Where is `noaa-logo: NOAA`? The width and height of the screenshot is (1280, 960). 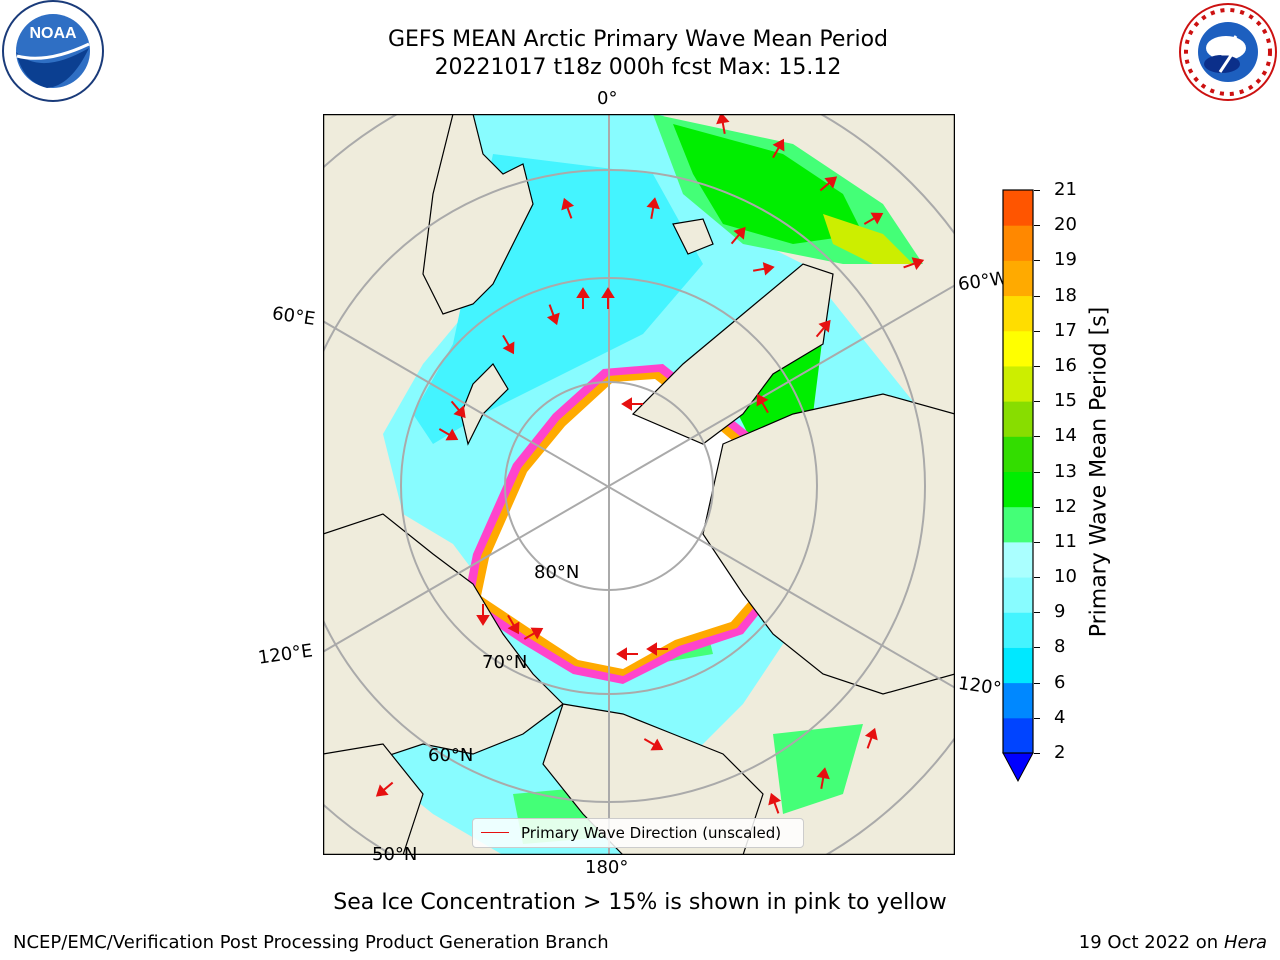
noaa-logo: NOAA is located at coordinates (53, 51).